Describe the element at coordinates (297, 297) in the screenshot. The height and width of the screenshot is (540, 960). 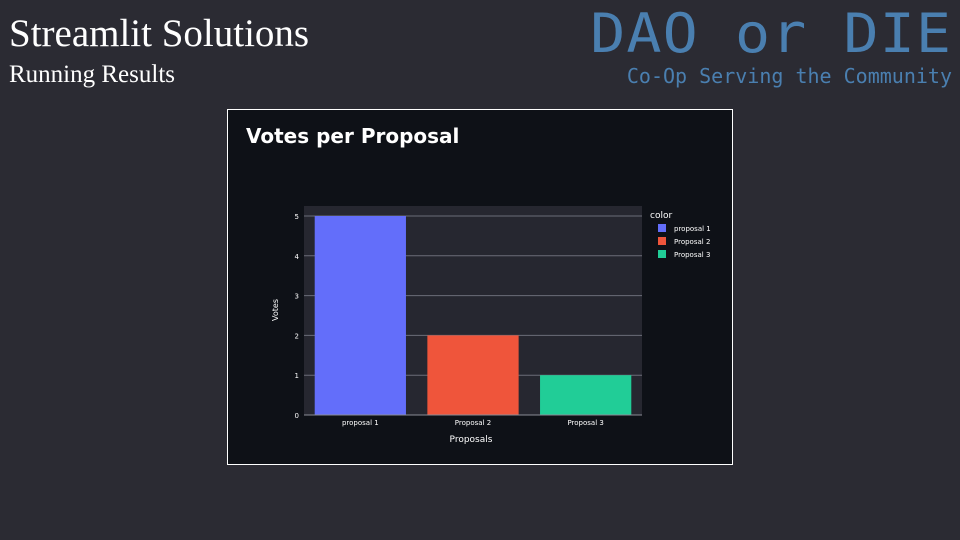
I see `y-tick-label: 3` at that location.